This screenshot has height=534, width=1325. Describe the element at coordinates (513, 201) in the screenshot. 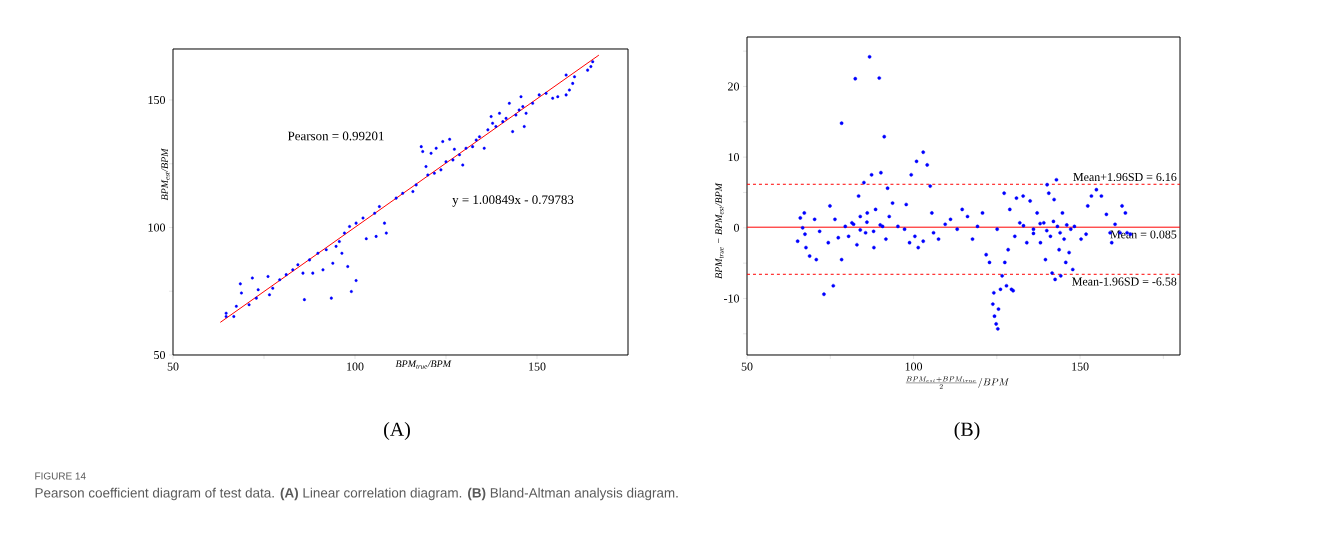

I see `annotation: y = 1.00849x - 0.79783` at that location.